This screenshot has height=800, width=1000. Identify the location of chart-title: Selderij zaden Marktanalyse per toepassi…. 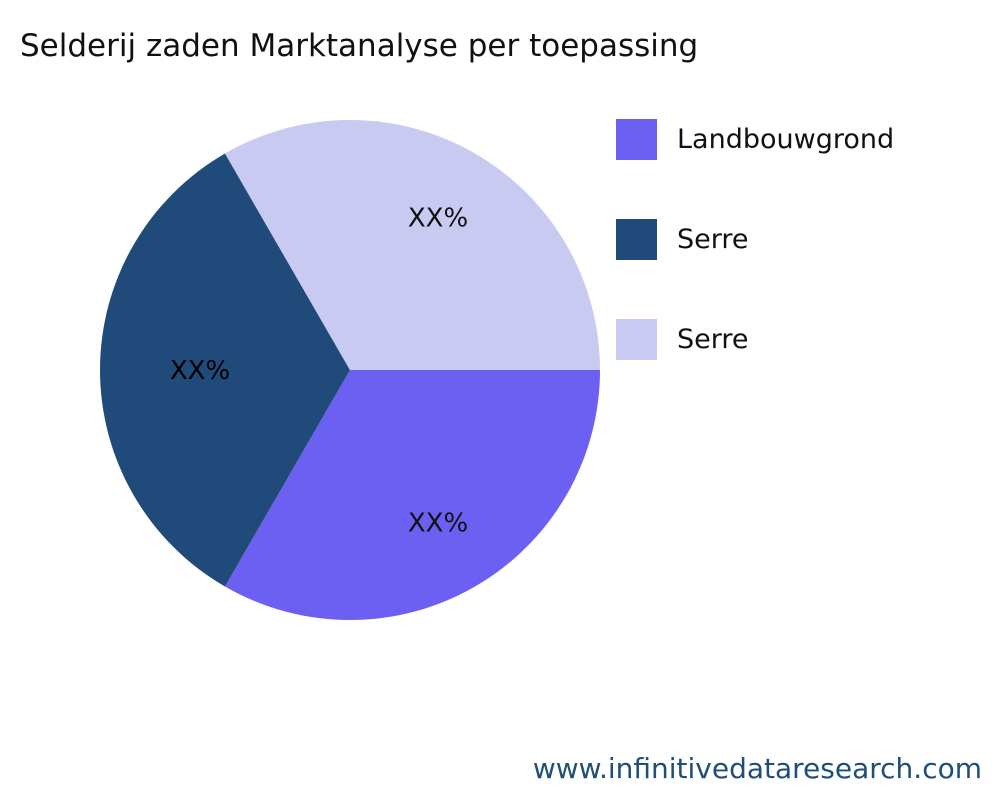
(359, 46).